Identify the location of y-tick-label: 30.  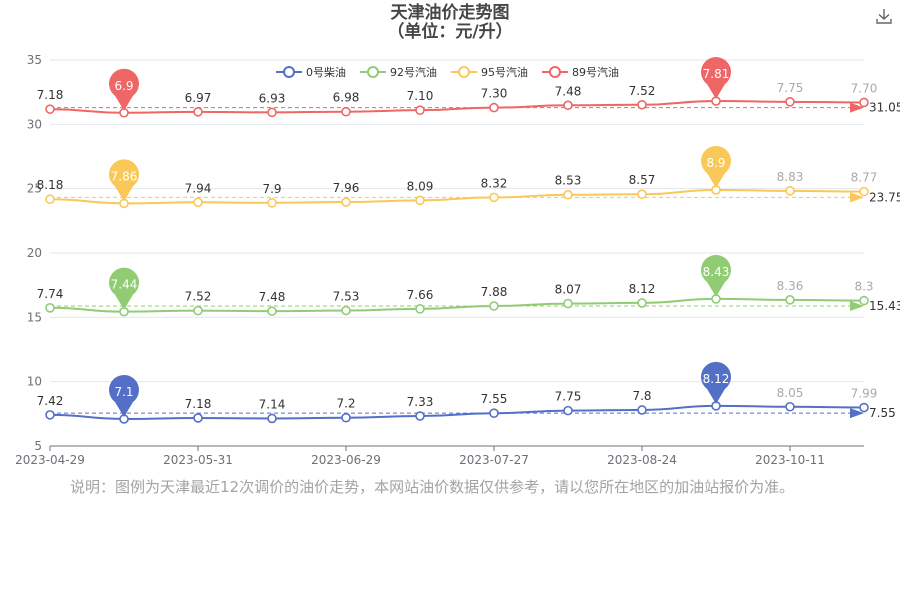
(34, 124).